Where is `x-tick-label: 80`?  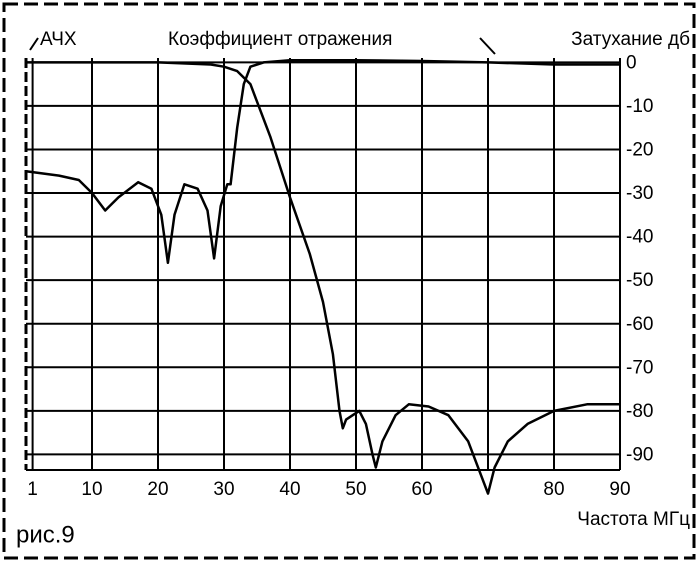 x-tick-label: 80 is located at coordinates (553, 489).